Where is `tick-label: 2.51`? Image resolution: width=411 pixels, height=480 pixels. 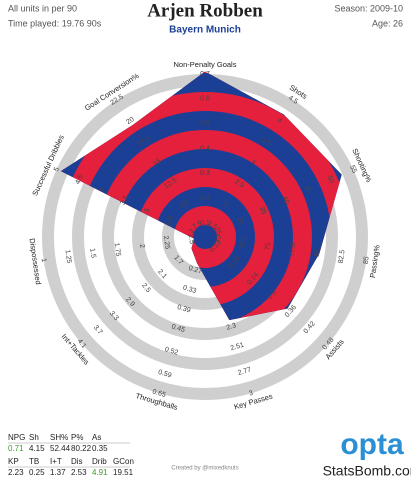
tick-label: 2.51 is located at coordinates (237, 347).